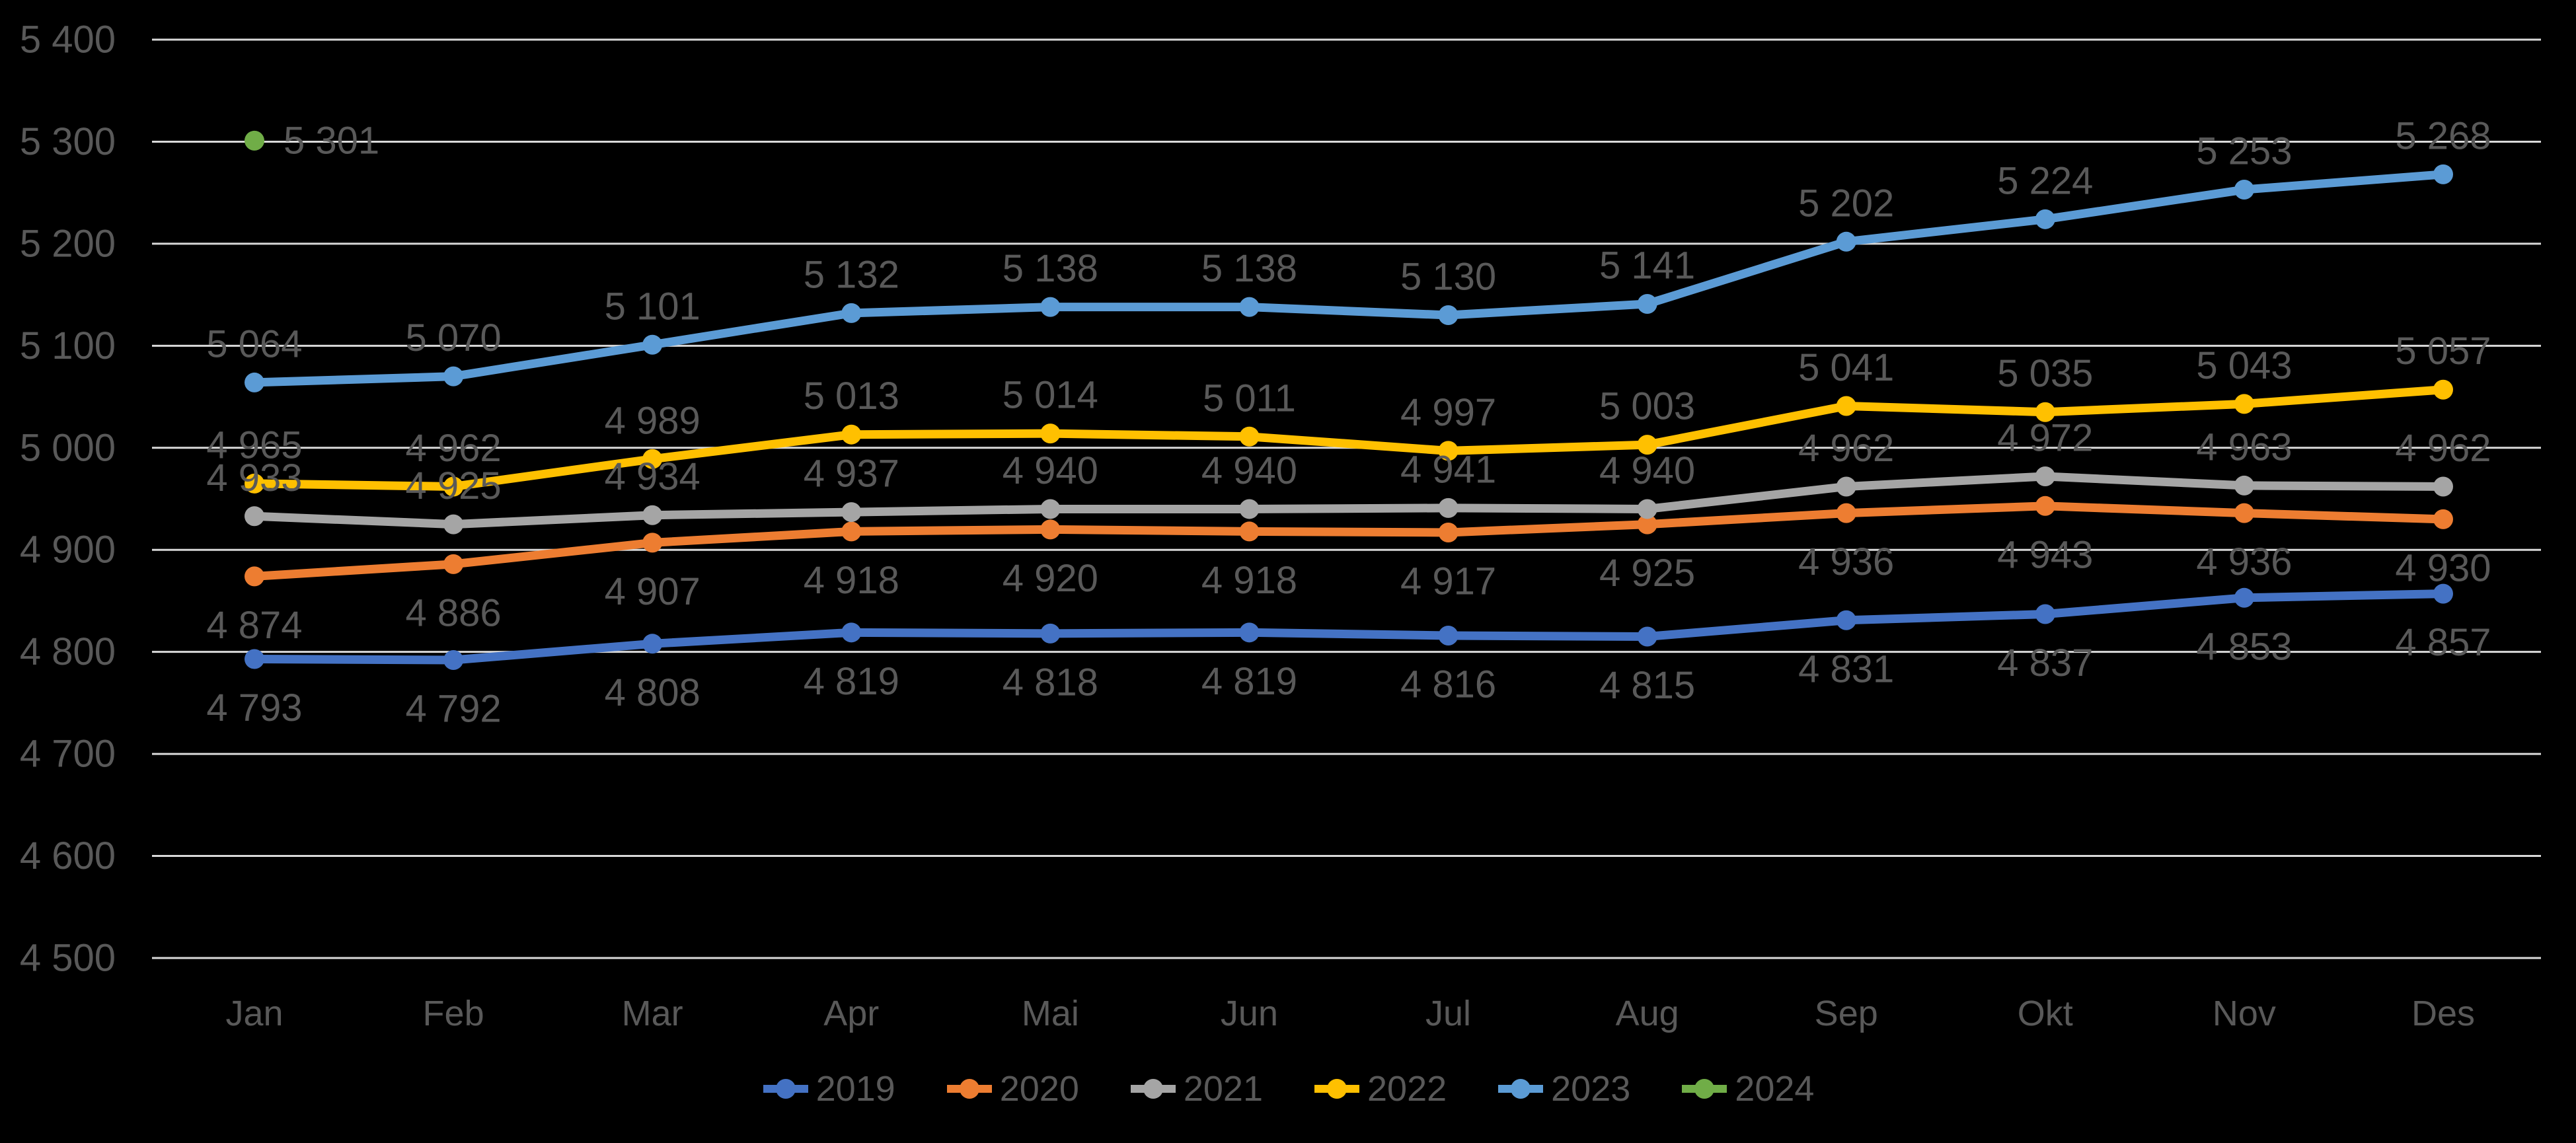 Image resolution: width=2576 pixels, height=1143 pixels. I want to click on data-point-2023-Jun, so click(1249, 307).